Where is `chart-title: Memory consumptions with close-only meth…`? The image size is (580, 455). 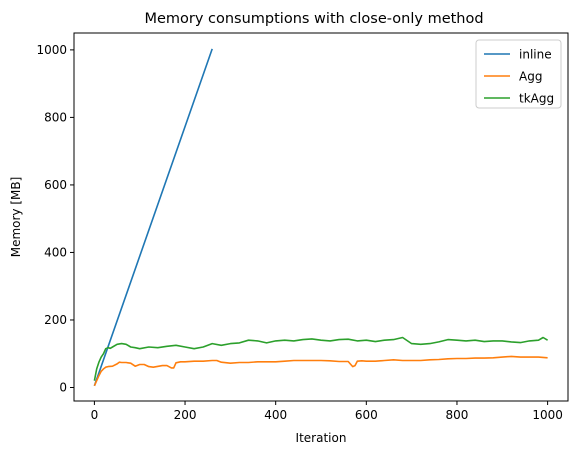
chart-title: Memory consumptions with close-only meth… is located at coordinates (313, 19).